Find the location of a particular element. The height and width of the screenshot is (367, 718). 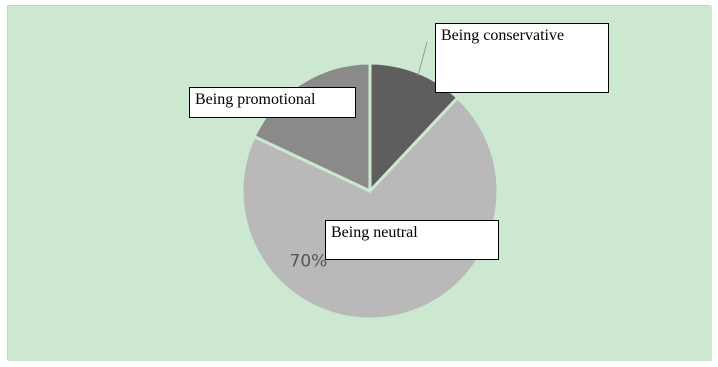

callout-being-neutral: Being neutral is located at coordinates (412, 240).